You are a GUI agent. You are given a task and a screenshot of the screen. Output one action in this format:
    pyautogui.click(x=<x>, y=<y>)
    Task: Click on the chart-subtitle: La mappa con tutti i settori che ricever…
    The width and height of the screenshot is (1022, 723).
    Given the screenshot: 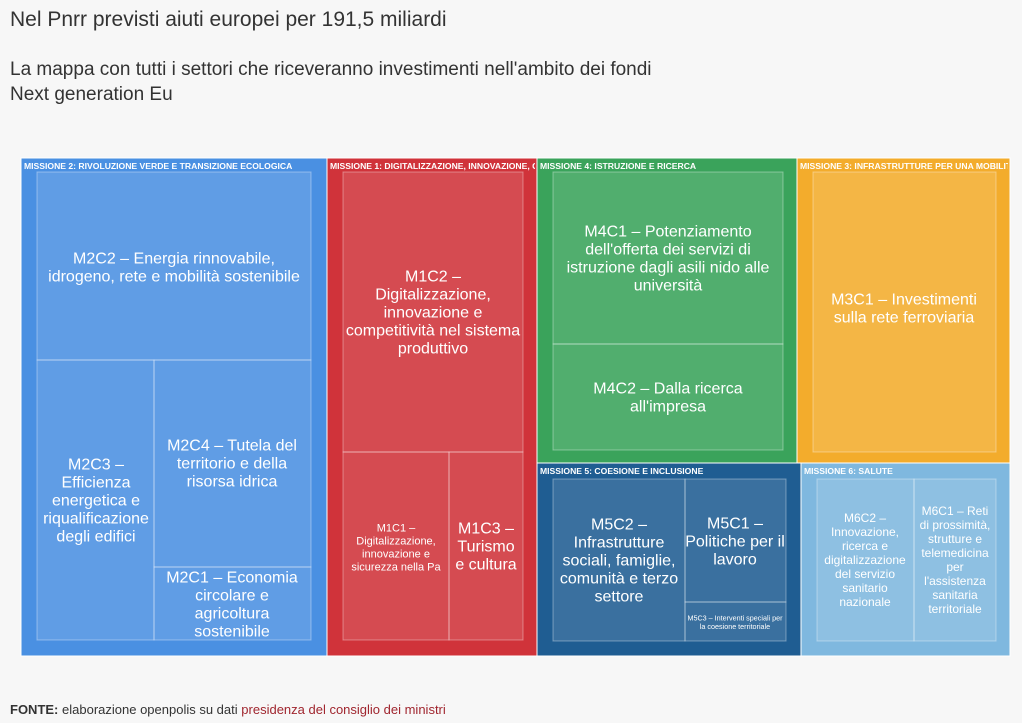 What is the action you would take?
    pyautogui.click(x=331, y=82)
    